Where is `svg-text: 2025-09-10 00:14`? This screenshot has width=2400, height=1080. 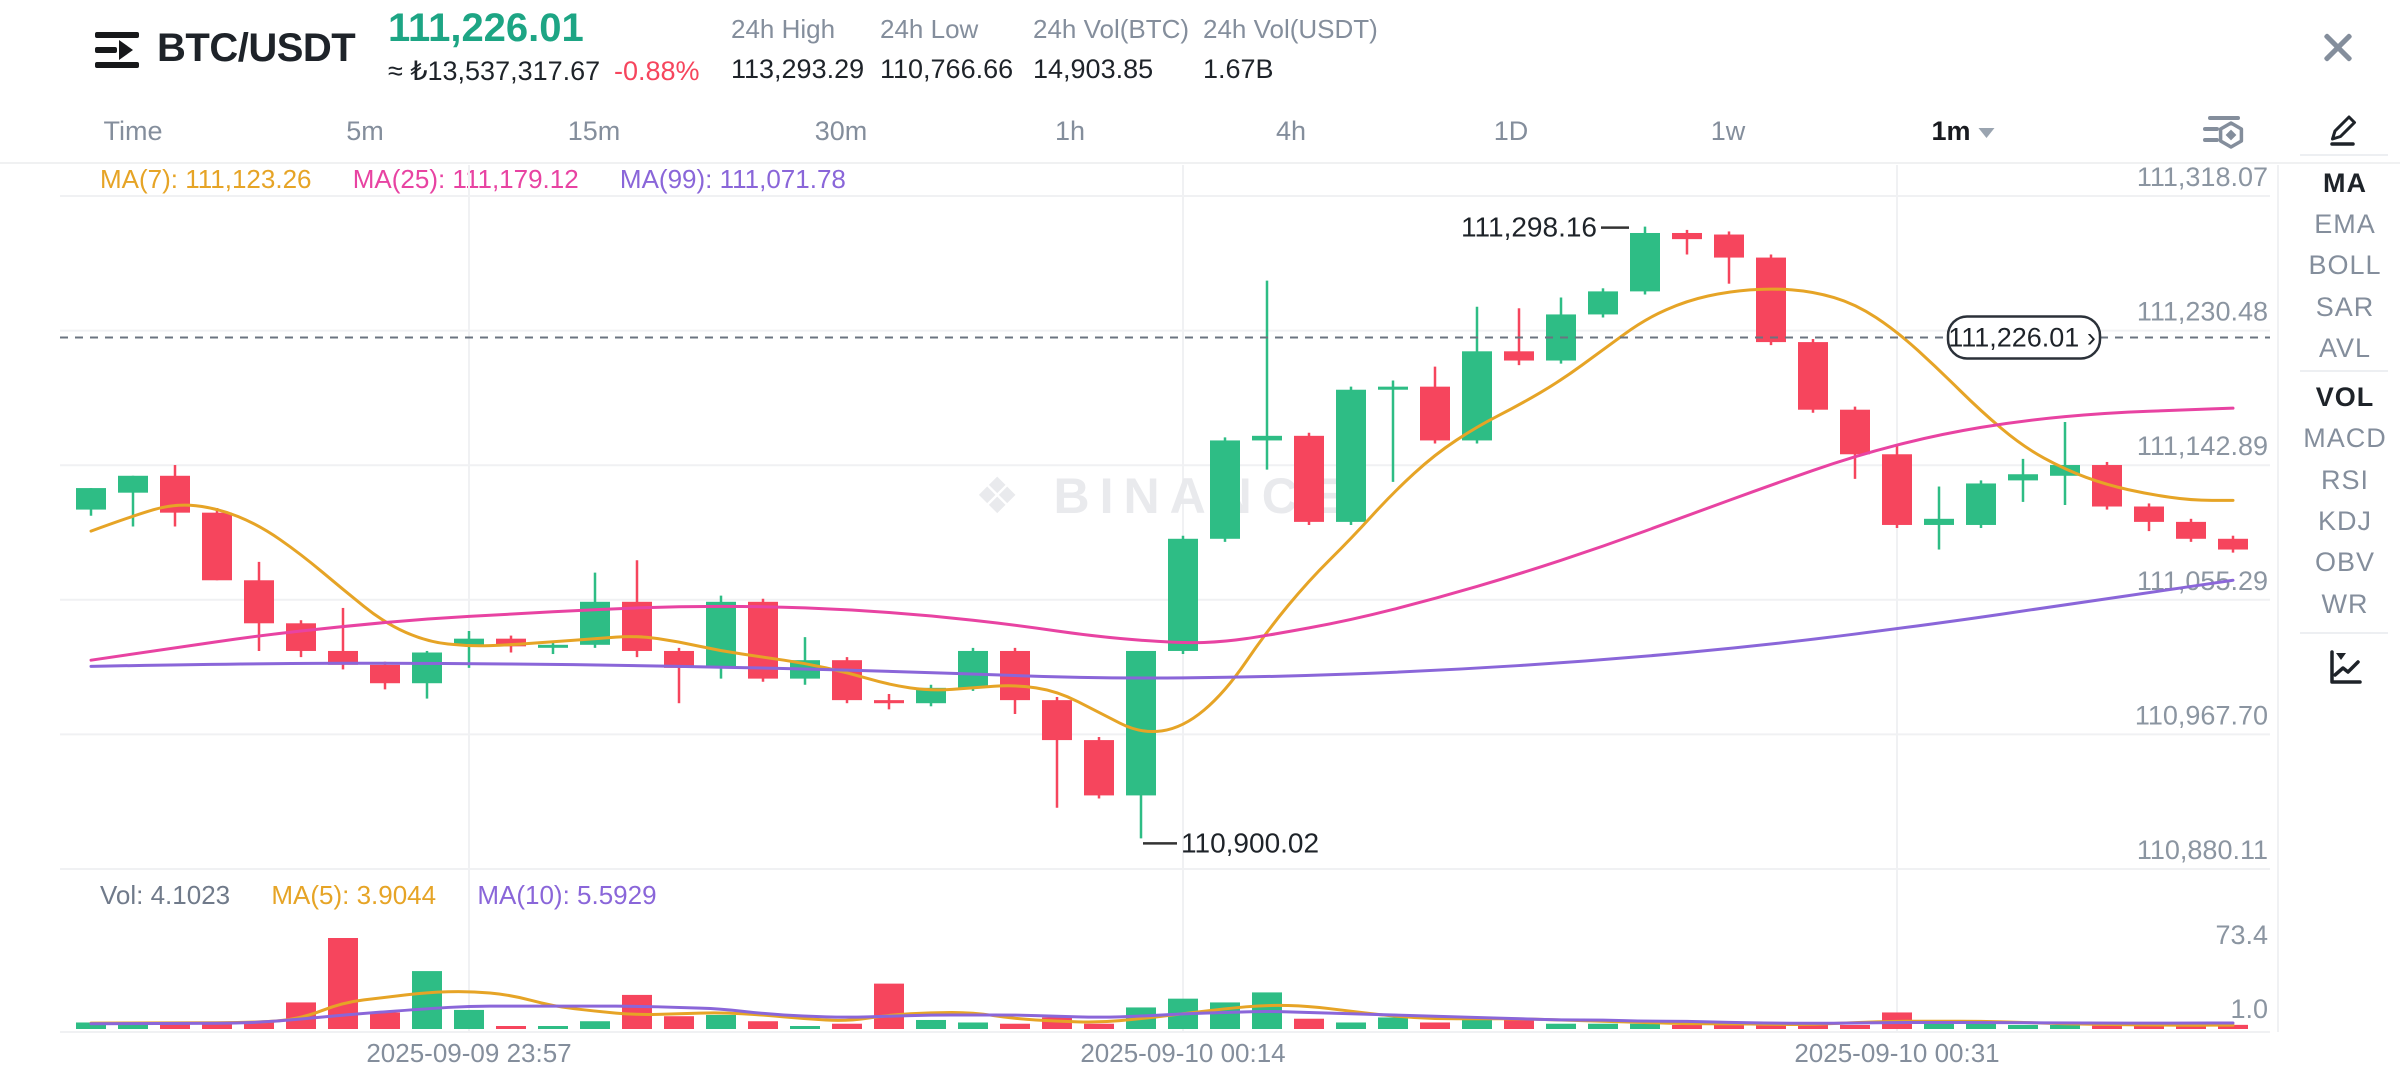 svg-text: 2025-09-10 00:14 is located at coordinates (1182, 1053).